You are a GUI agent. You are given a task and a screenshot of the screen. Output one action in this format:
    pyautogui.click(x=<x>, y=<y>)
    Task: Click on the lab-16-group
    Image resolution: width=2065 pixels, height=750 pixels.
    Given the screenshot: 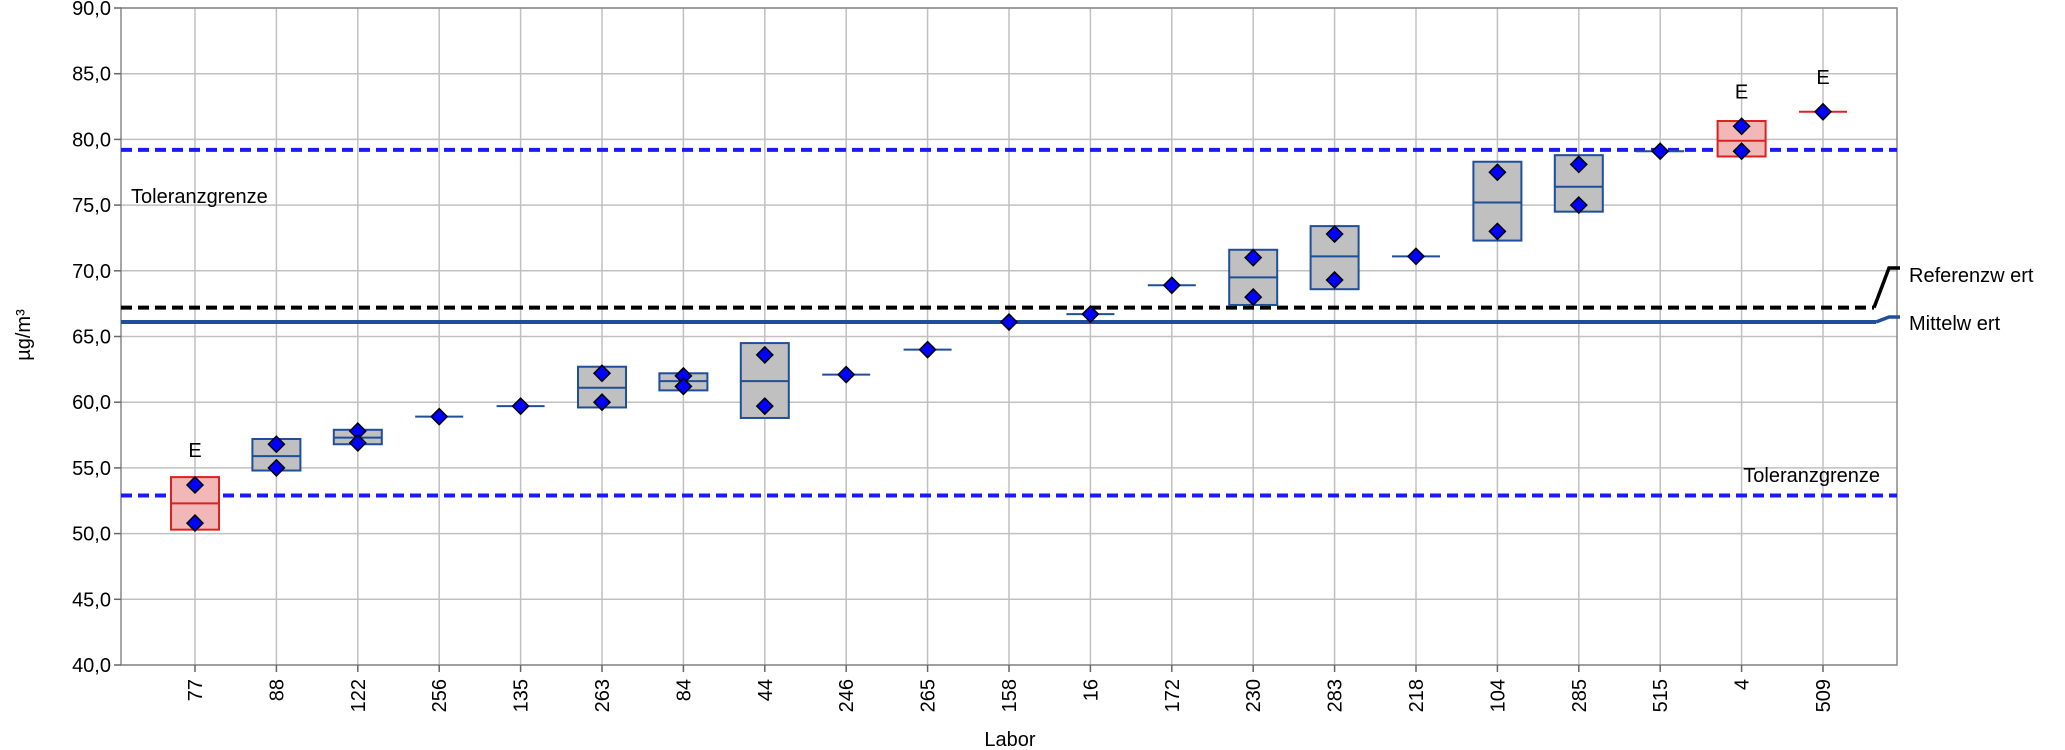 What is the action you would take?
    pyautogui.click(x=1090, y=314)
    